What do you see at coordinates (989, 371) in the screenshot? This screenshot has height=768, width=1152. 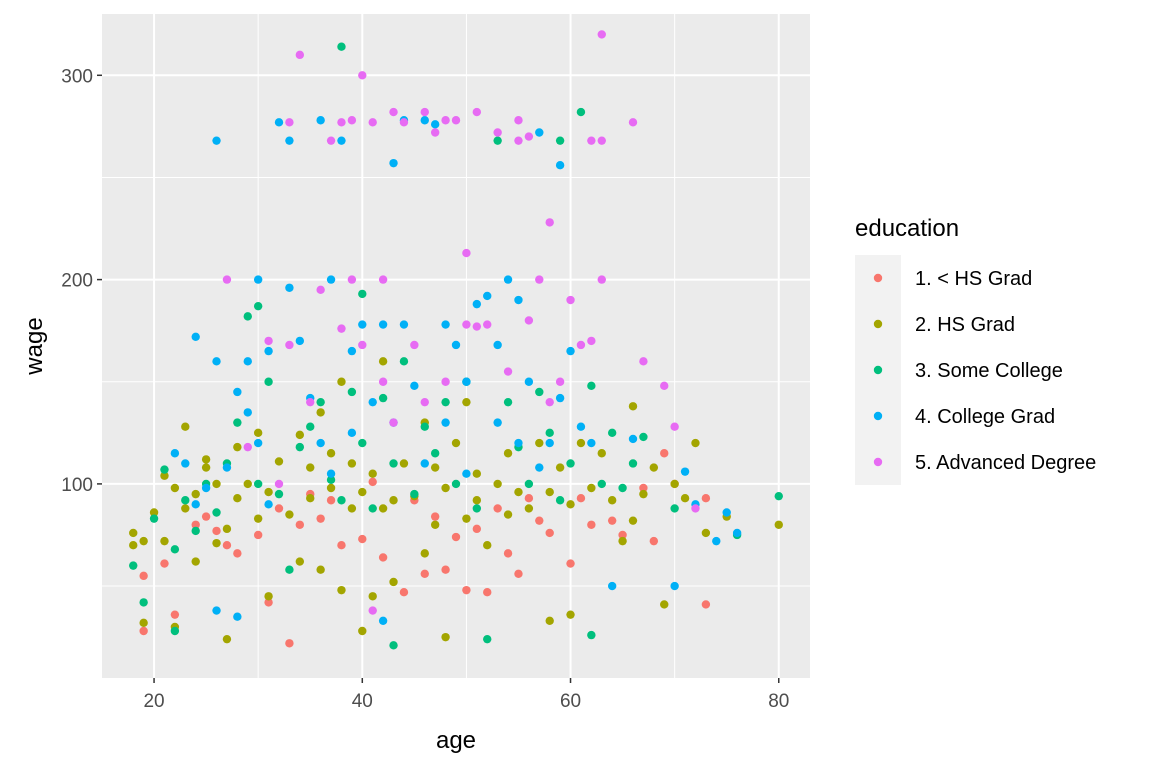 I see `legend-label: 3. Some College` at bounding box center [989, 371].